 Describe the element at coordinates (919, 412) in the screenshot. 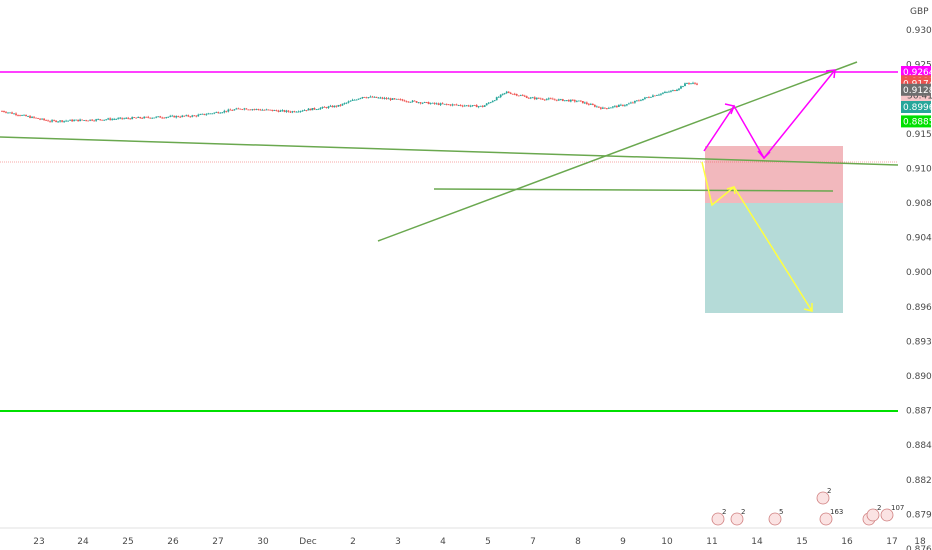

I see `price-tick-label: 0.88700` at that location.